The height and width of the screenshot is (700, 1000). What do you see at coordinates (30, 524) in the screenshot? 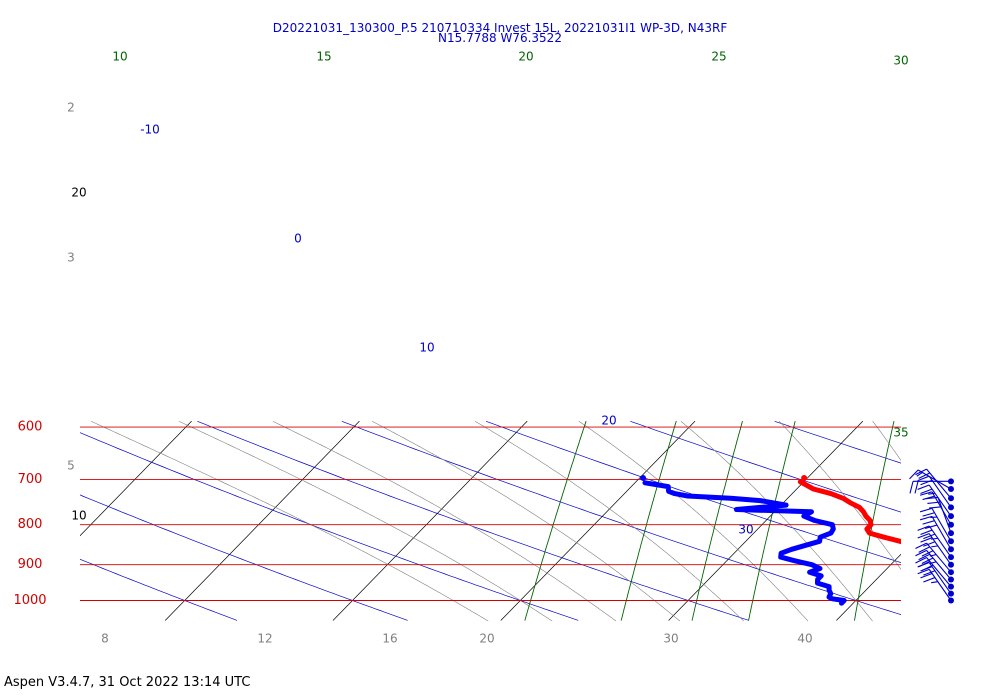
I see `pressure-tick-label: 800` at bounding box center [30, 524].